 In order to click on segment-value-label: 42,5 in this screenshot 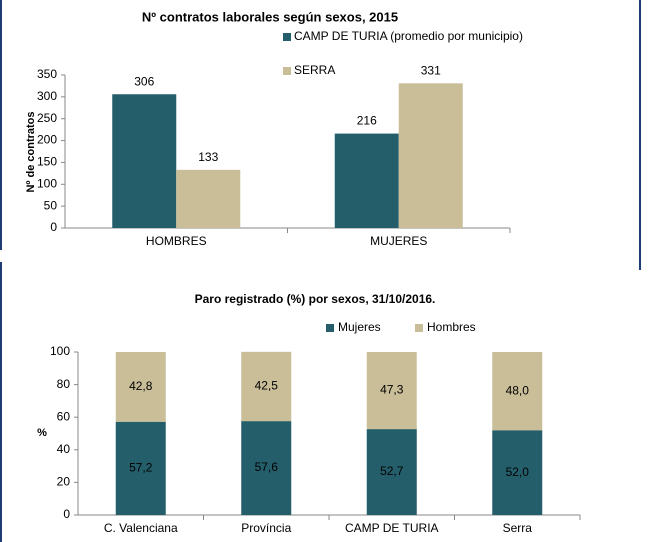, I will do `click(267, 386)`.